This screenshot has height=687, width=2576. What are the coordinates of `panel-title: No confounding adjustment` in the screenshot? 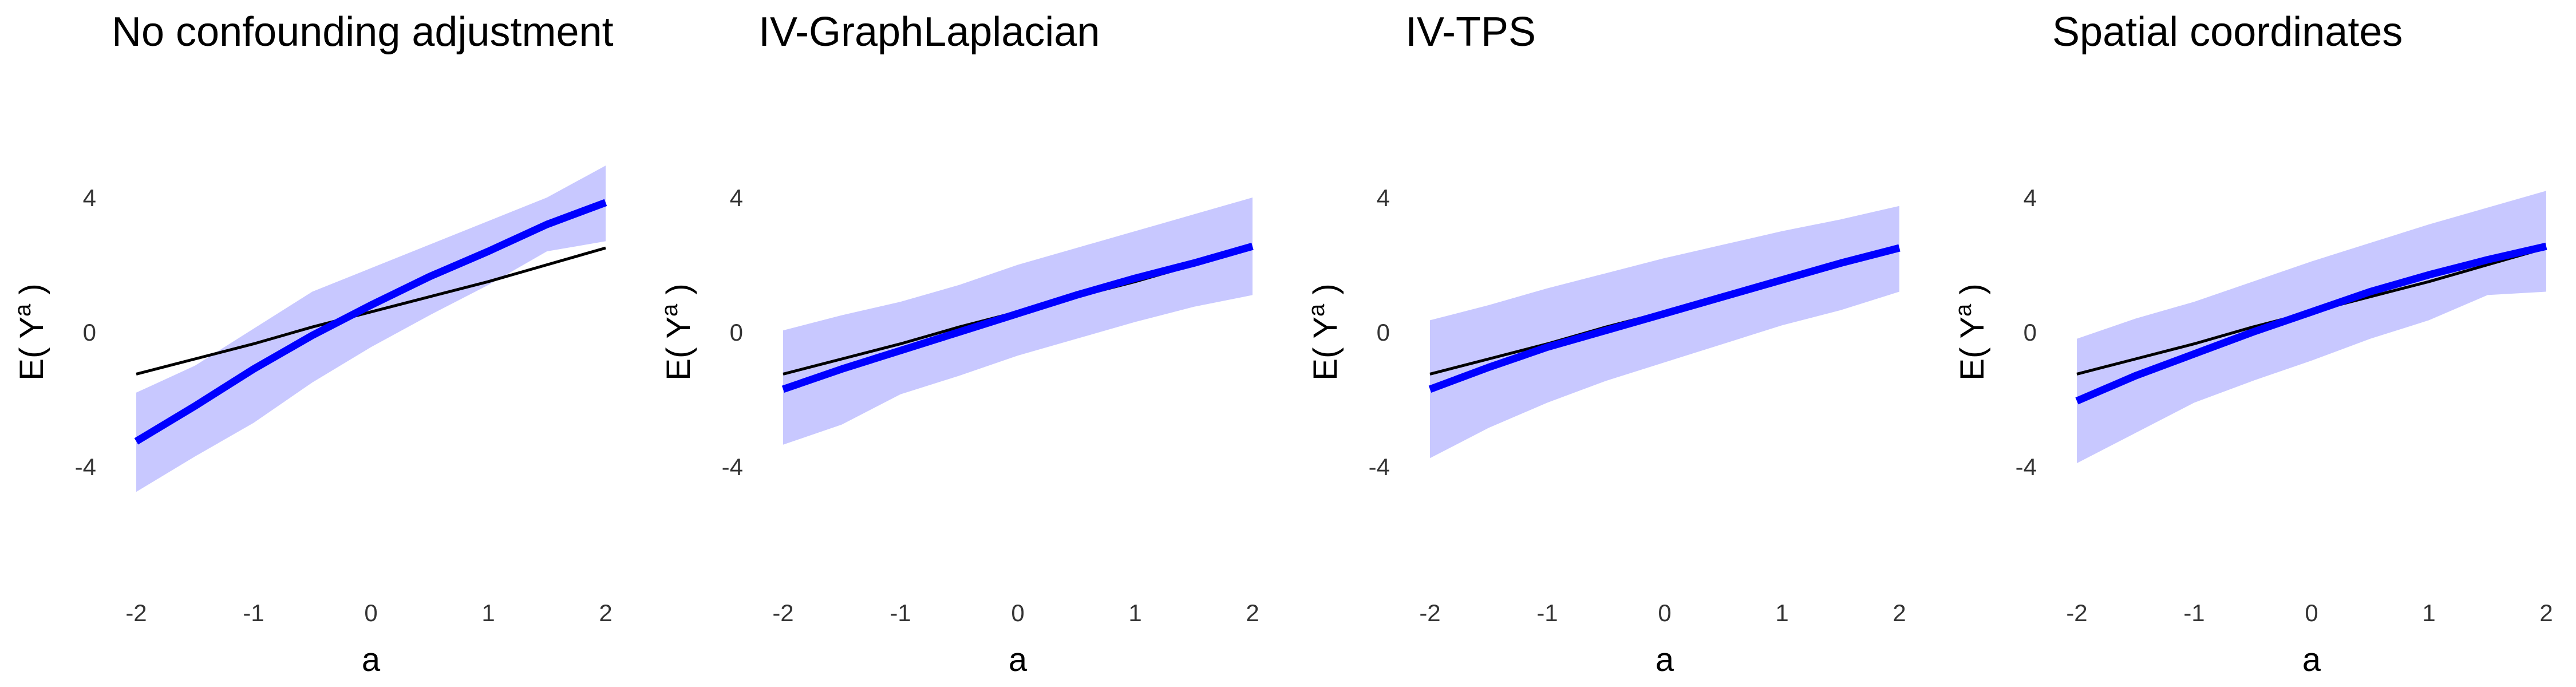 It's located at (363, 32).